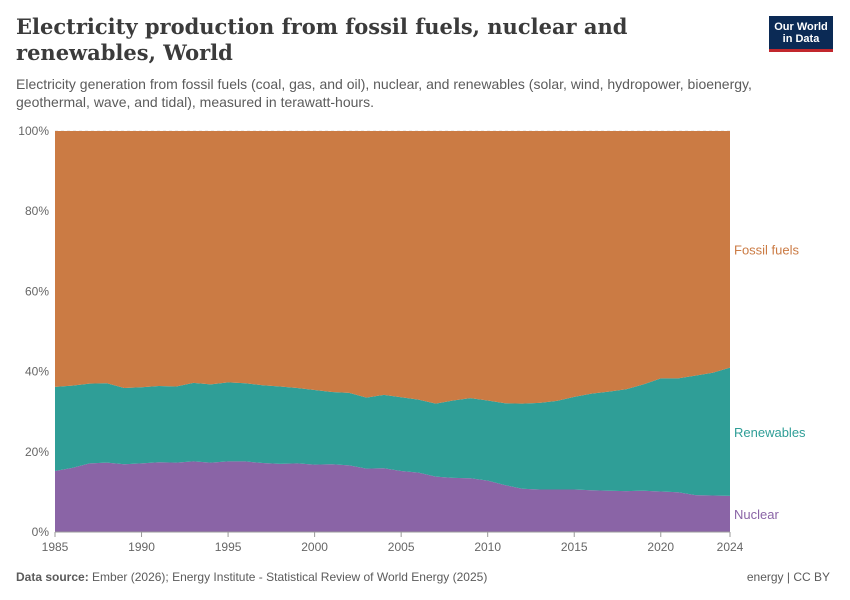 The image size is (850, 600). Describe the element at coordinates (770, 382) in the screenshot. I see `series-label-layer: Nuclear Renewables Fossil fuels` at that location.